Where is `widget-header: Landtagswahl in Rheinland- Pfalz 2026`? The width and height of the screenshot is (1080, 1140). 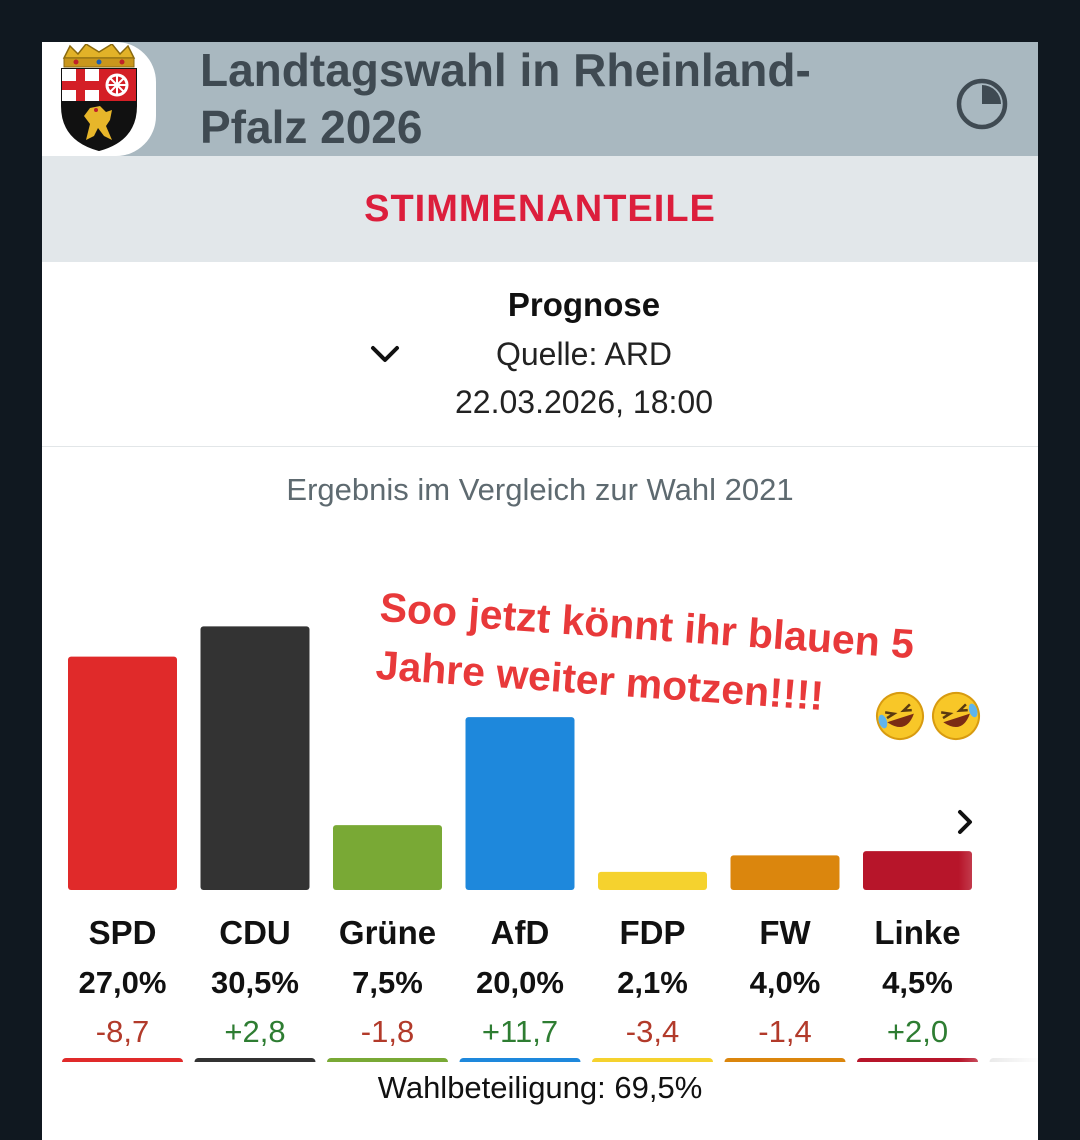
widget-header: Landtagswahl in Rheinland- Pfalz 2026 is located at coordinates (540, 99).